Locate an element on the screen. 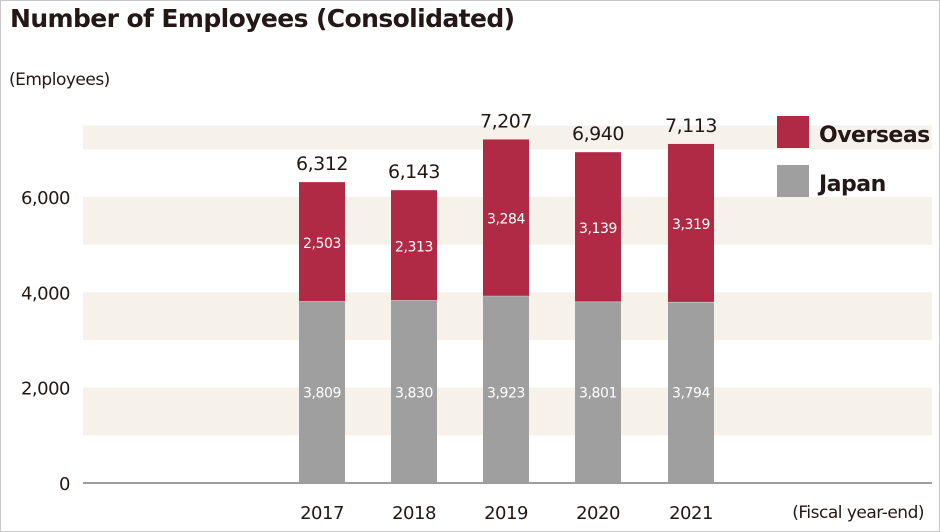 This screenshot has width=940, height=532. segment-value-label: 3,794 is located at coordinates (691, 394).